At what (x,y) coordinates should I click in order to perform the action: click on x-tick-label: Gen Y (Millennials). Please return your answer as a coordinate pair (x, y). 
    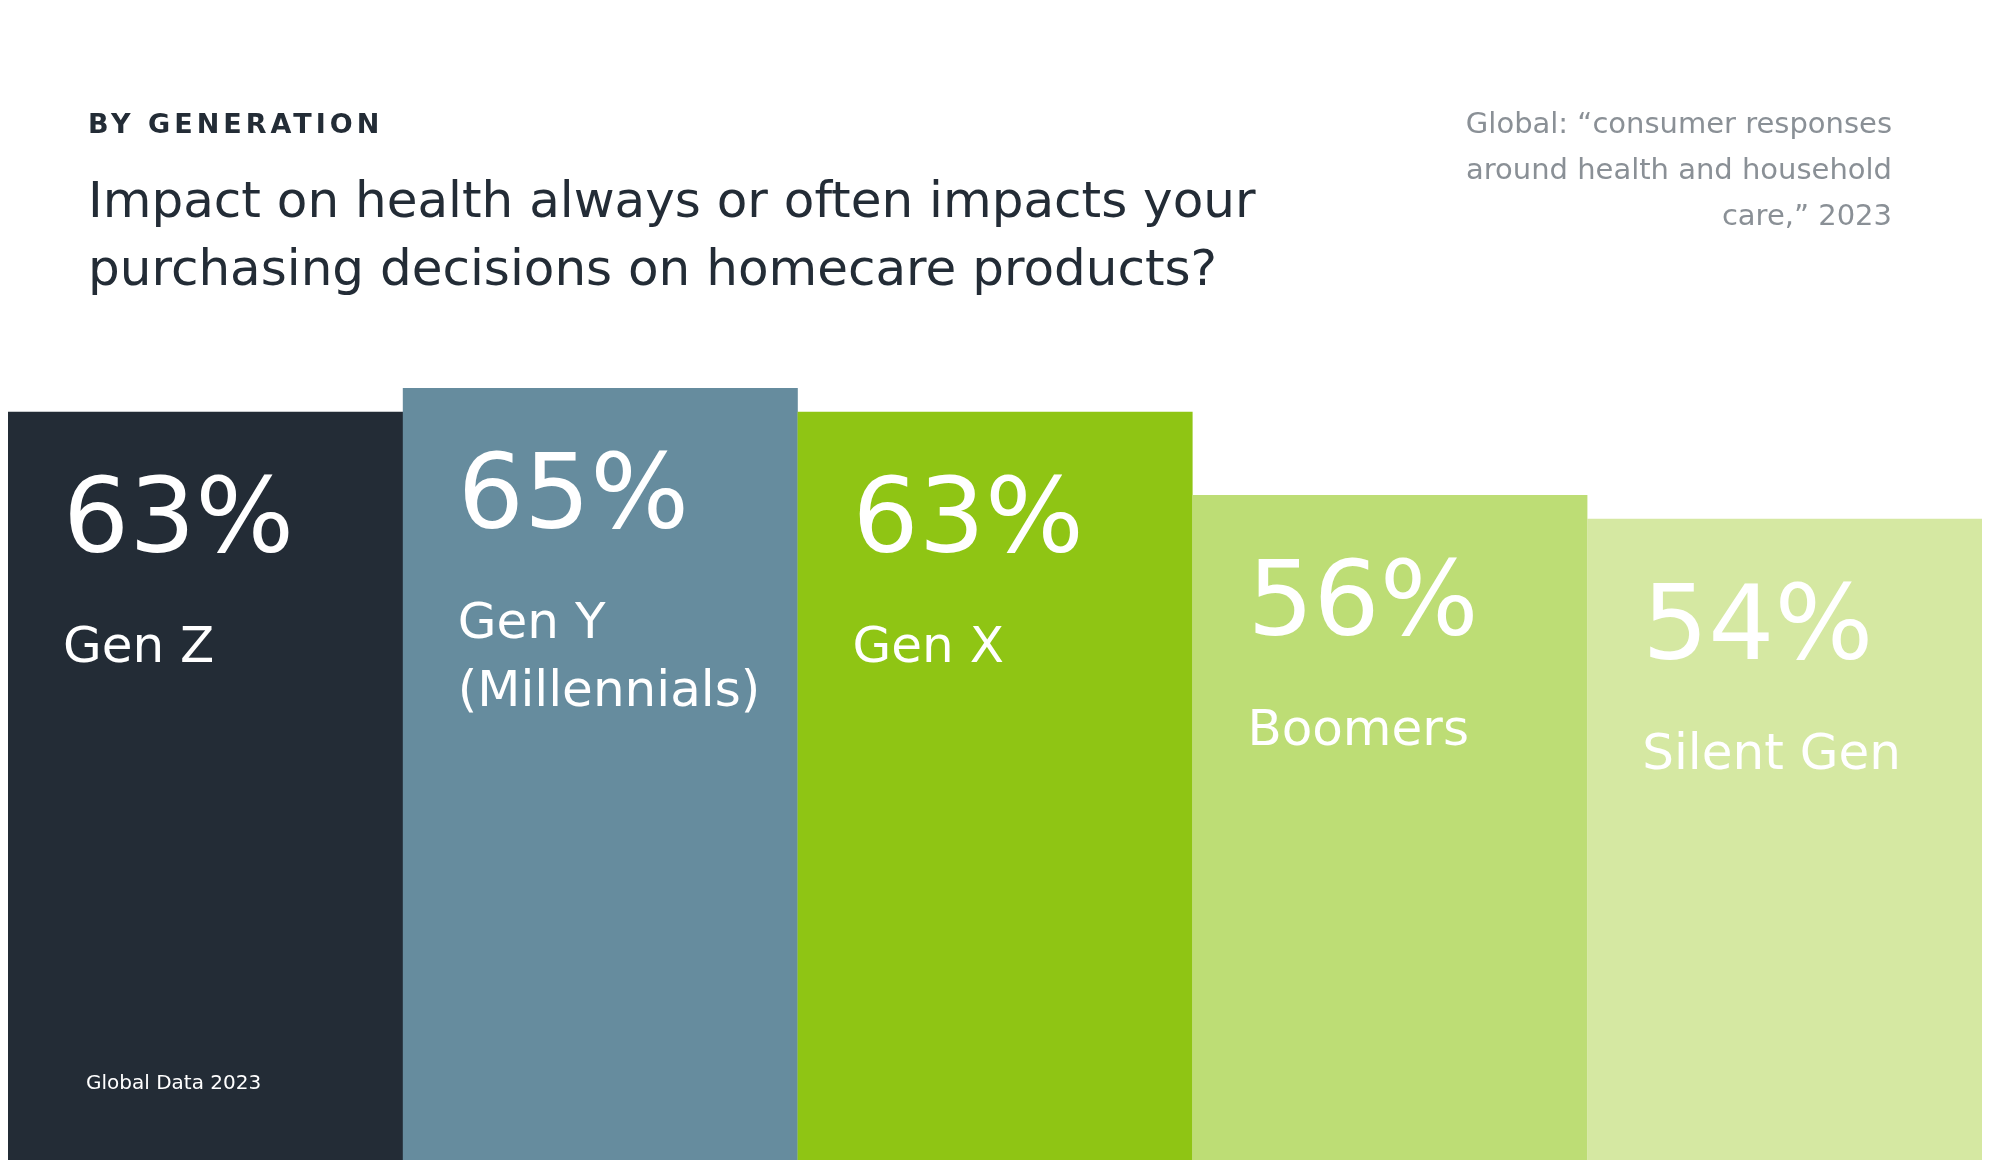
    Looking at the image, I should click on (609, 655).